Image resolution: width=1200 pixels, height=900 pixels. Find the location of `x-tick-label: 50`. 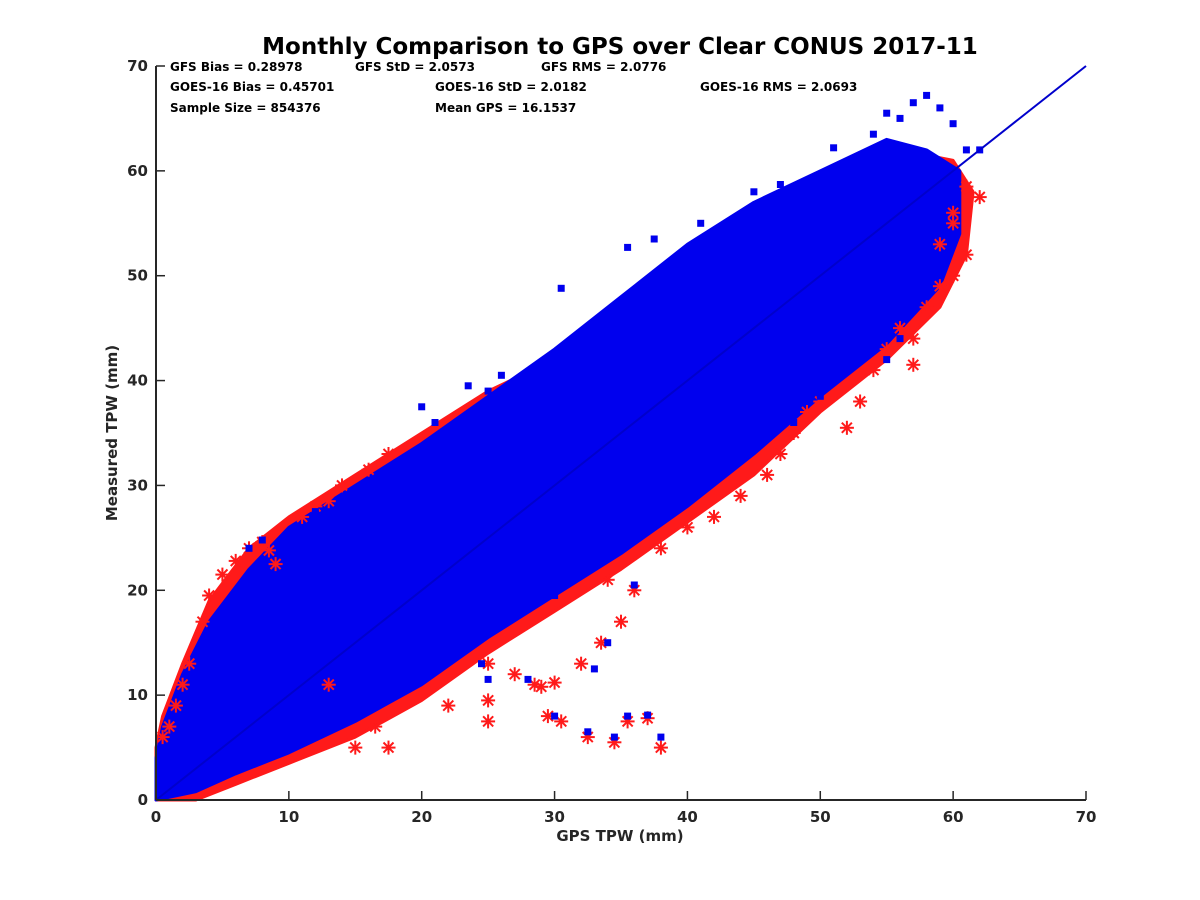

x-tick-label: 50 is located at coordinates (820, 817).